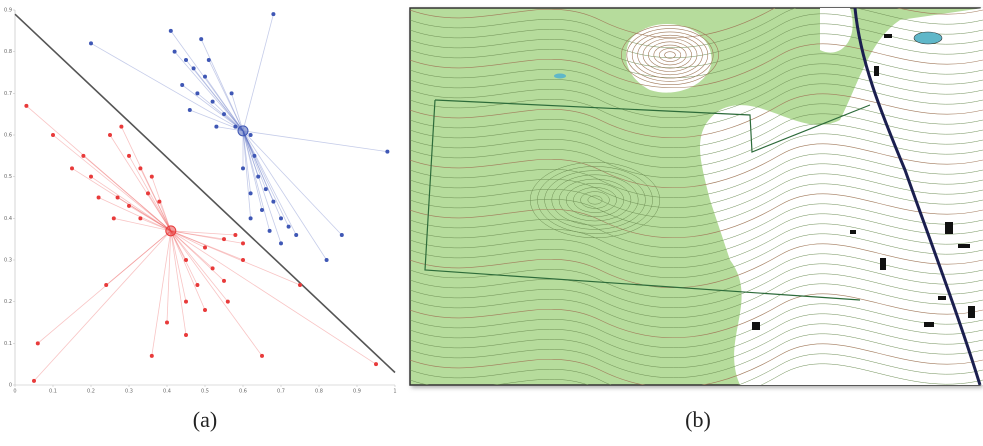 Image resolution: width=983 pixels, height=446 pixels. I want to click on x-tick-label: 0, so click(14, 392).